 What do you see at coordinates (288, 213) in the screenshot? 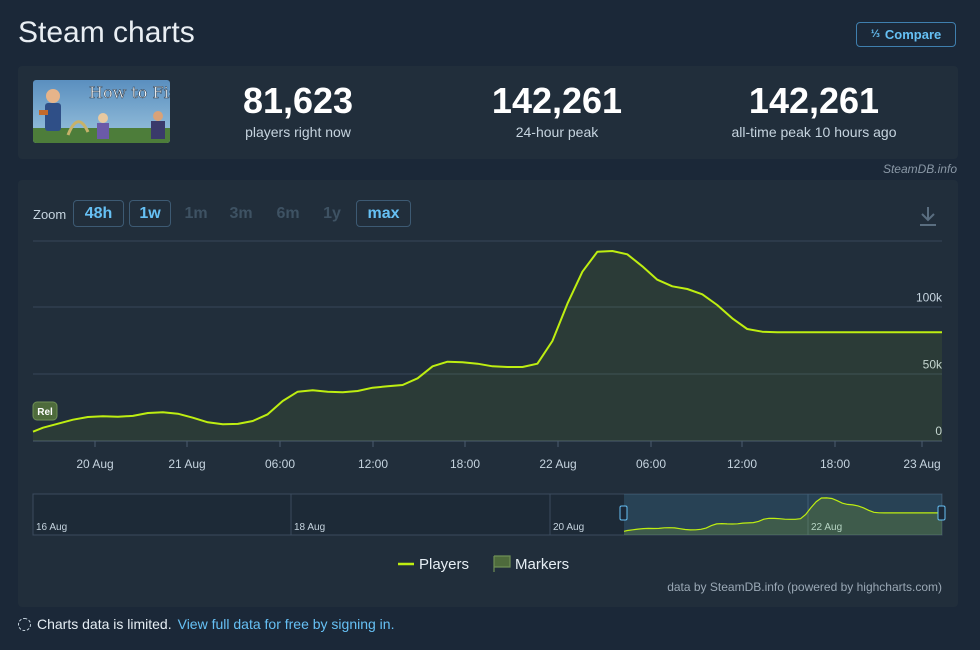
I see `zoom-6m-button: 6m` at bounding box center [288, 213].